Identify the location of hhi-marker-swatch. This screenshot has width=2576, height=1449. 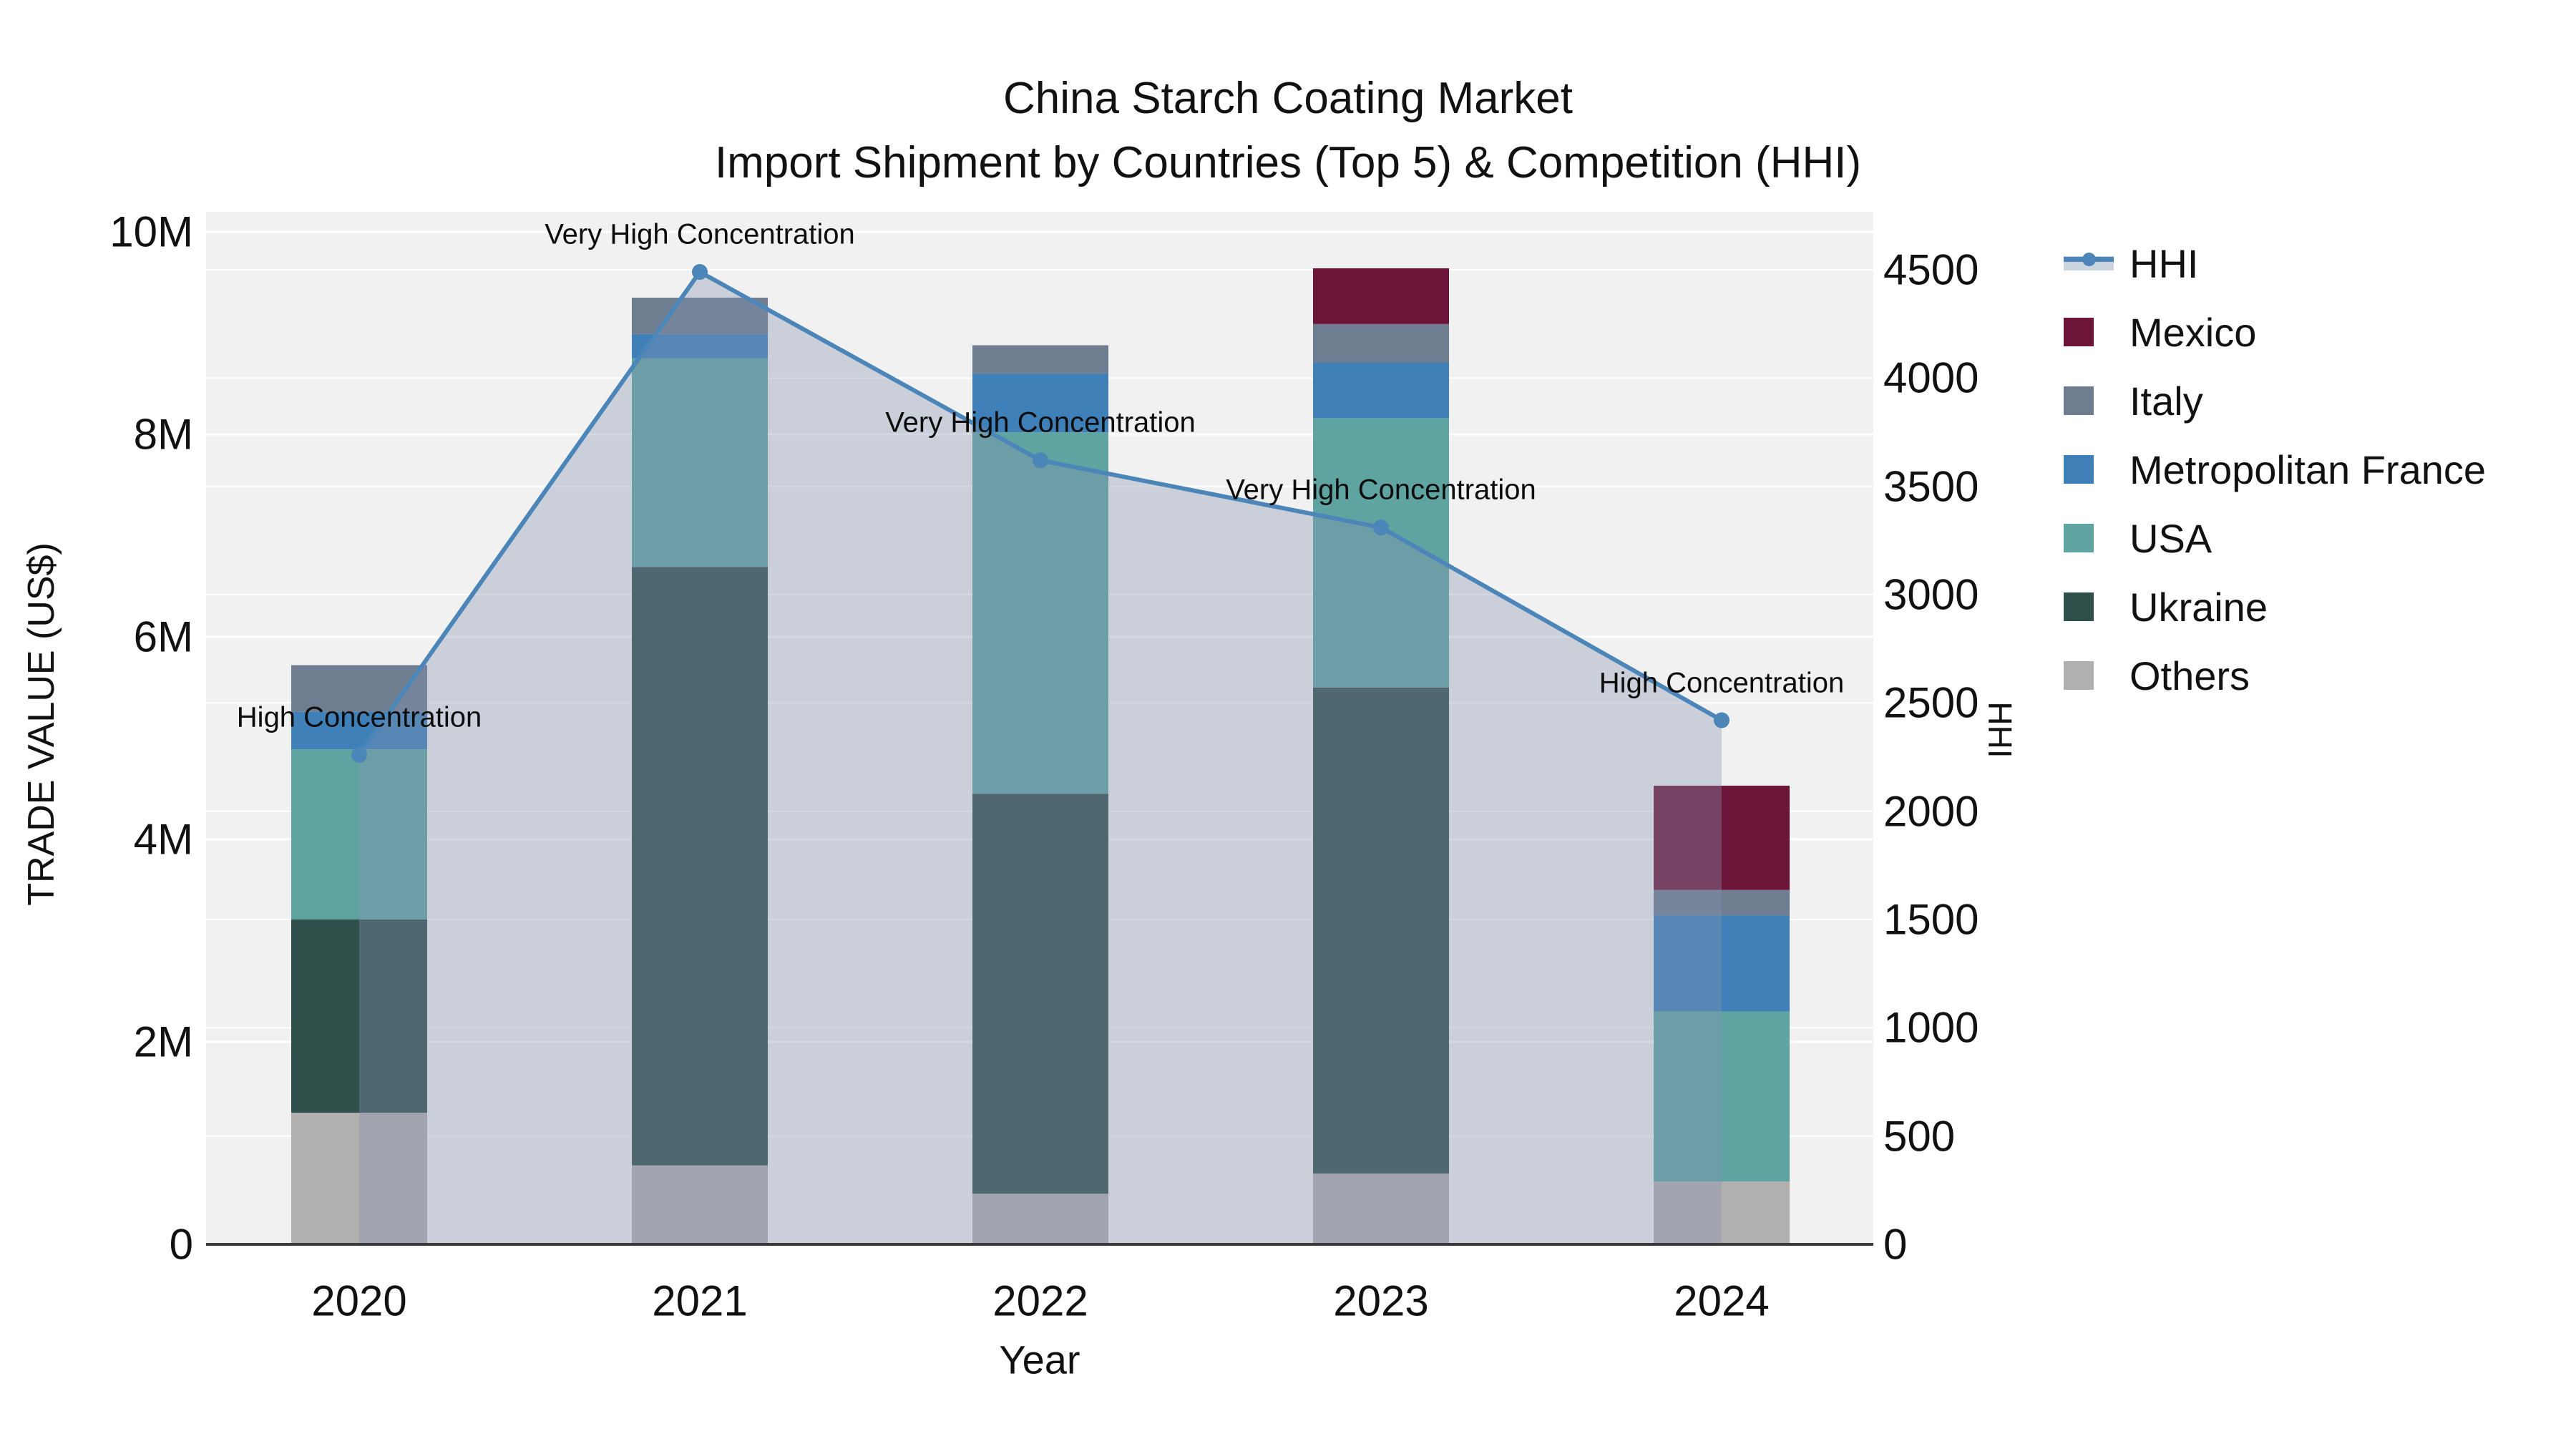
(2089, 259).